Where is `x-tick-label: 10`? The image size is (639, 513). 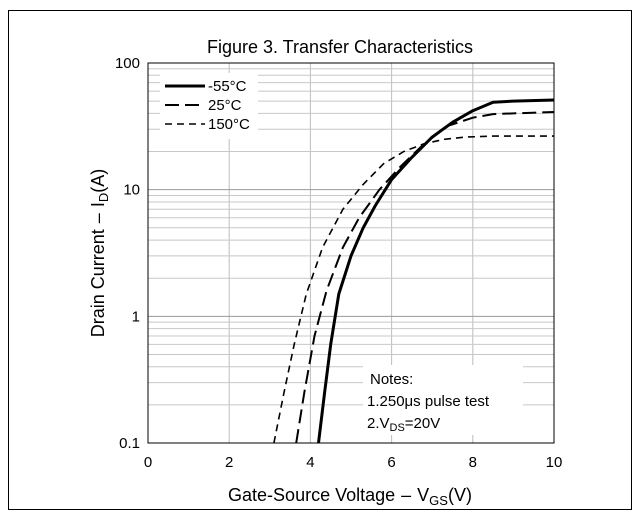 x-tick-label: 10 is located at coordinates (554, 462).